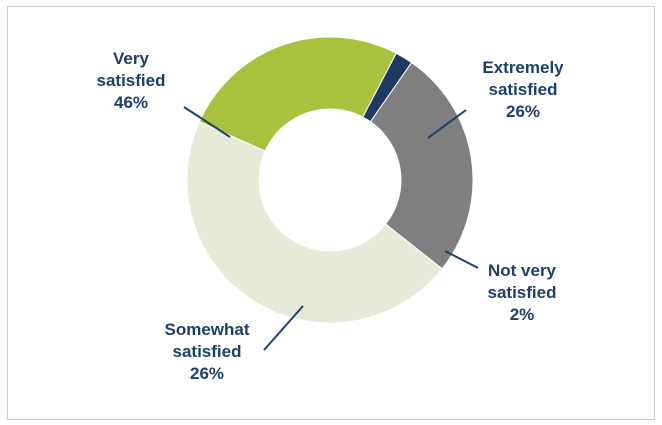 Image resolution: width=662 pixels, height=425 pixels. What do you see at coordinates (297, 94) in the screenshot?
I see `donut-slice-extremely-satisfied` at bounding box center [297, 94].